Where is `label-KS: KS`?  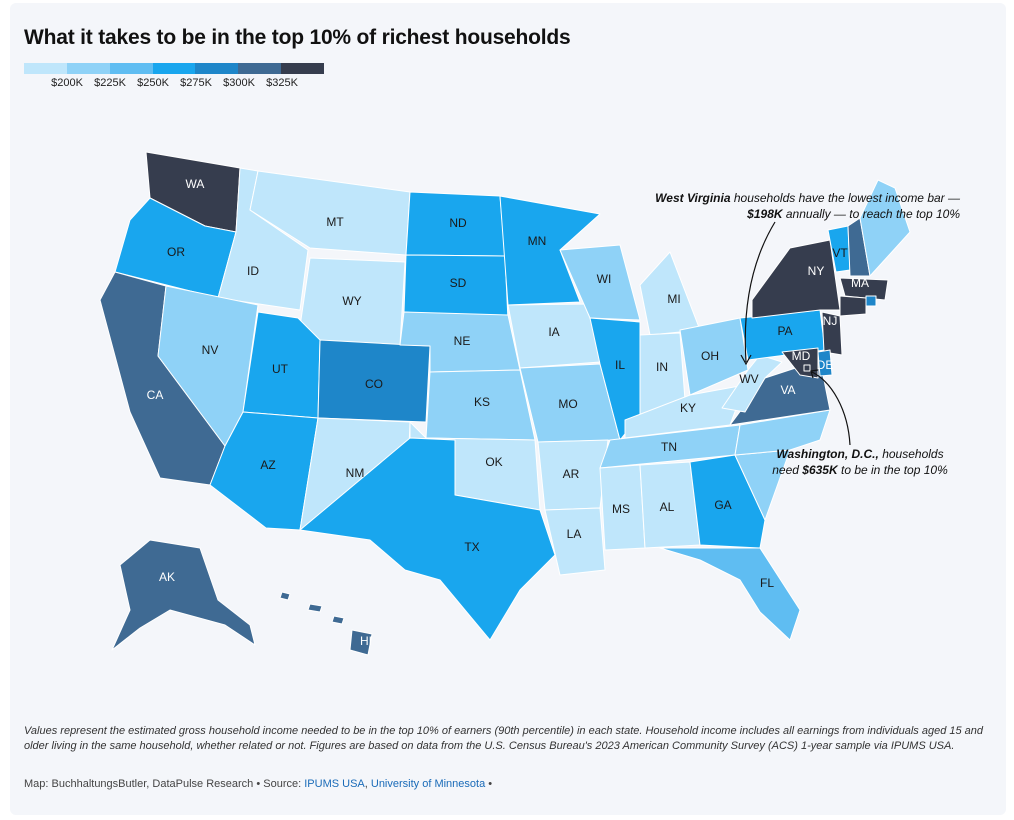
label-KS: KS is located at coordinates (482, 402).